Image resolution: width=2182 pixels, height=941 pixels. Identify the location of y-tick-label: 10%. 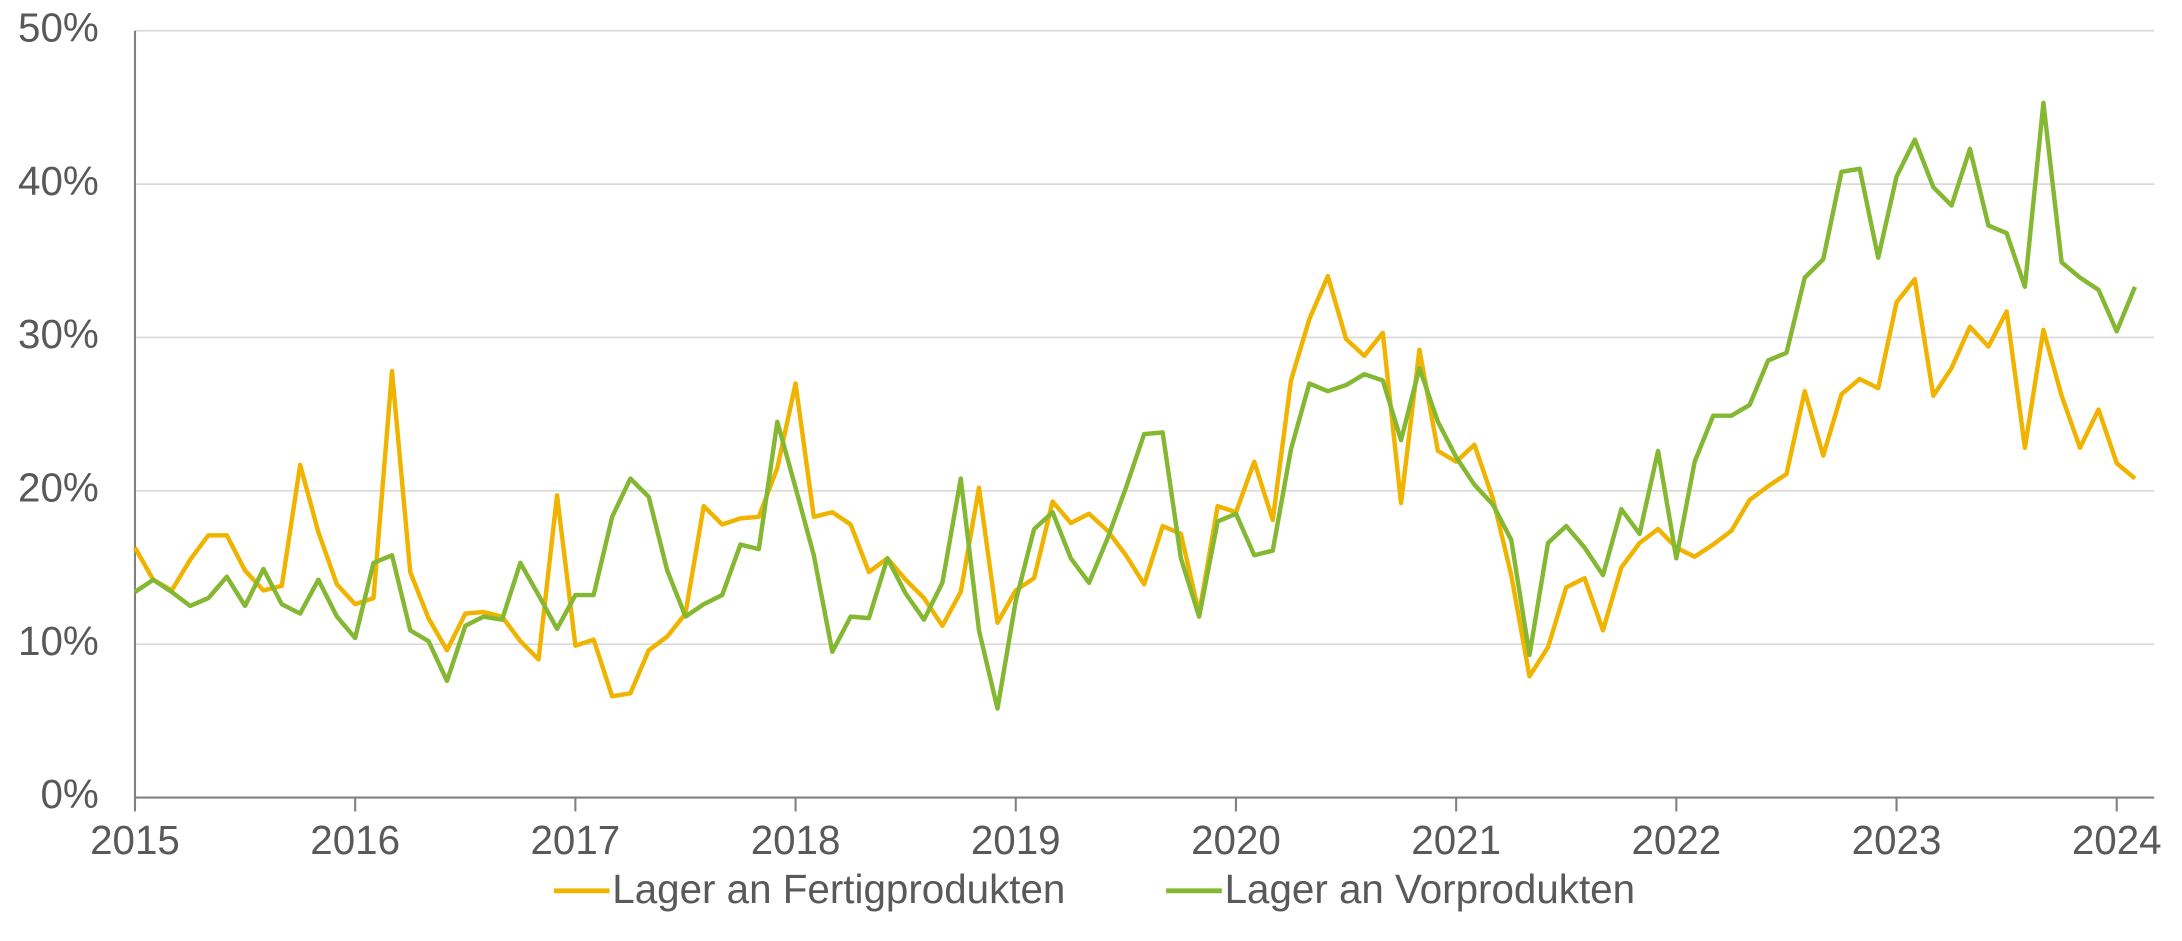
(58, 641).